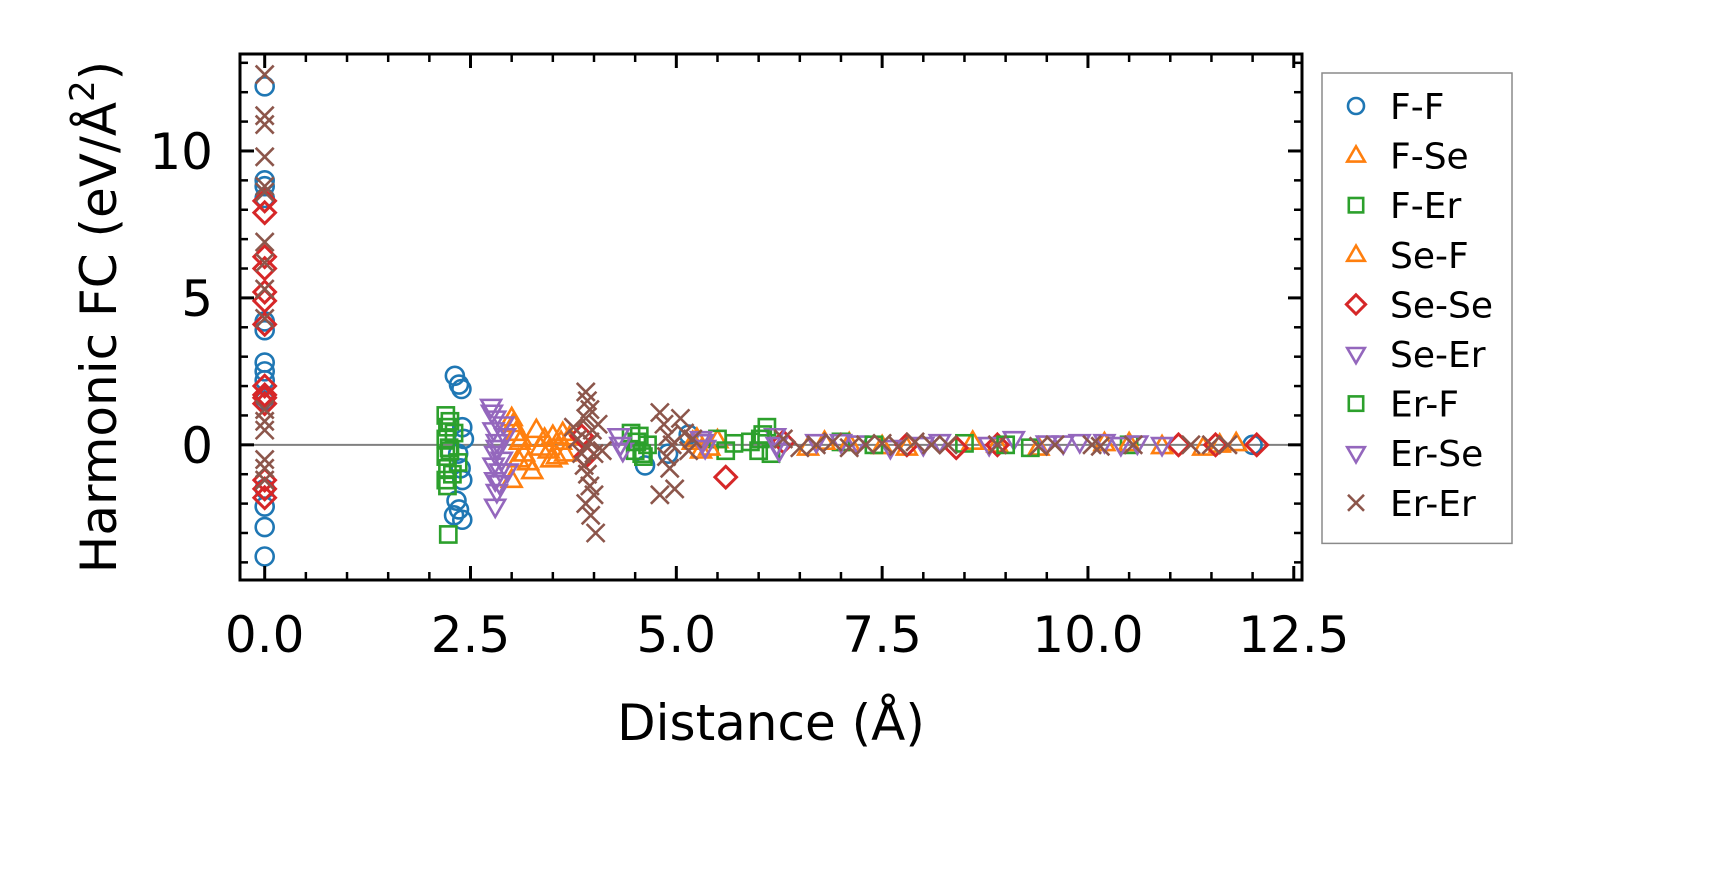  What do you see at coordinates (1404, 206) in the screenshot?
I see `legend-entry: F-Er` at bounding box center [1404, 206].